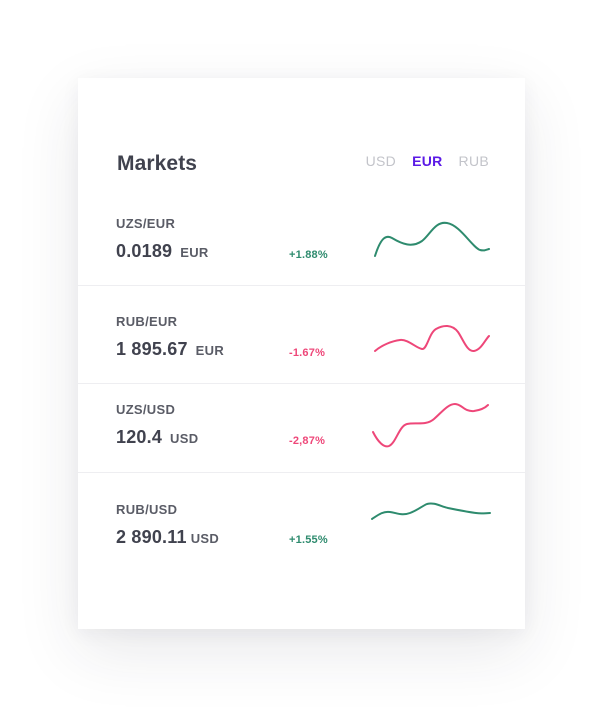 This screenshot has width=604, height=708. What do you see at coordinates (157, 163) in the screenshot?
I see `card-title: Markets` at bounding box center [157, 163].